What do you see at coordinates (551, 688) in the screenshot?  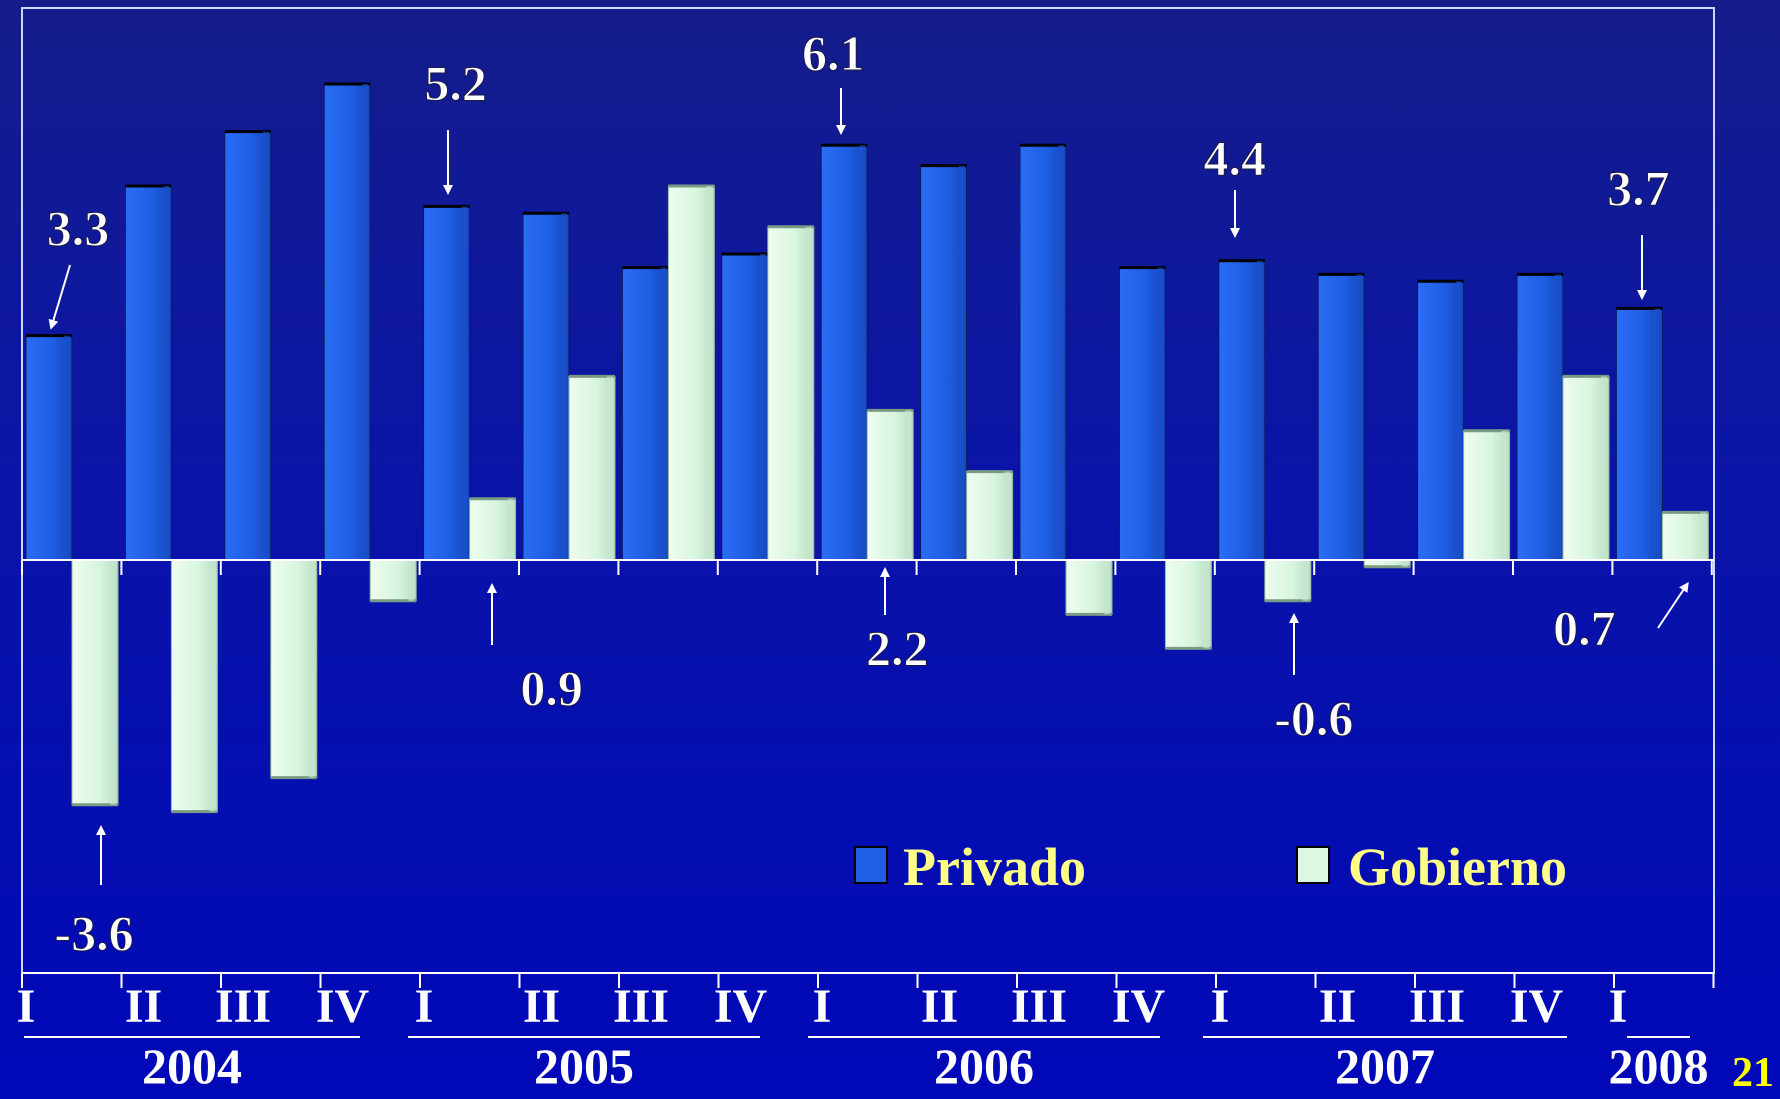 I see `data-label: 0.9` at bounding box center [551, 688].